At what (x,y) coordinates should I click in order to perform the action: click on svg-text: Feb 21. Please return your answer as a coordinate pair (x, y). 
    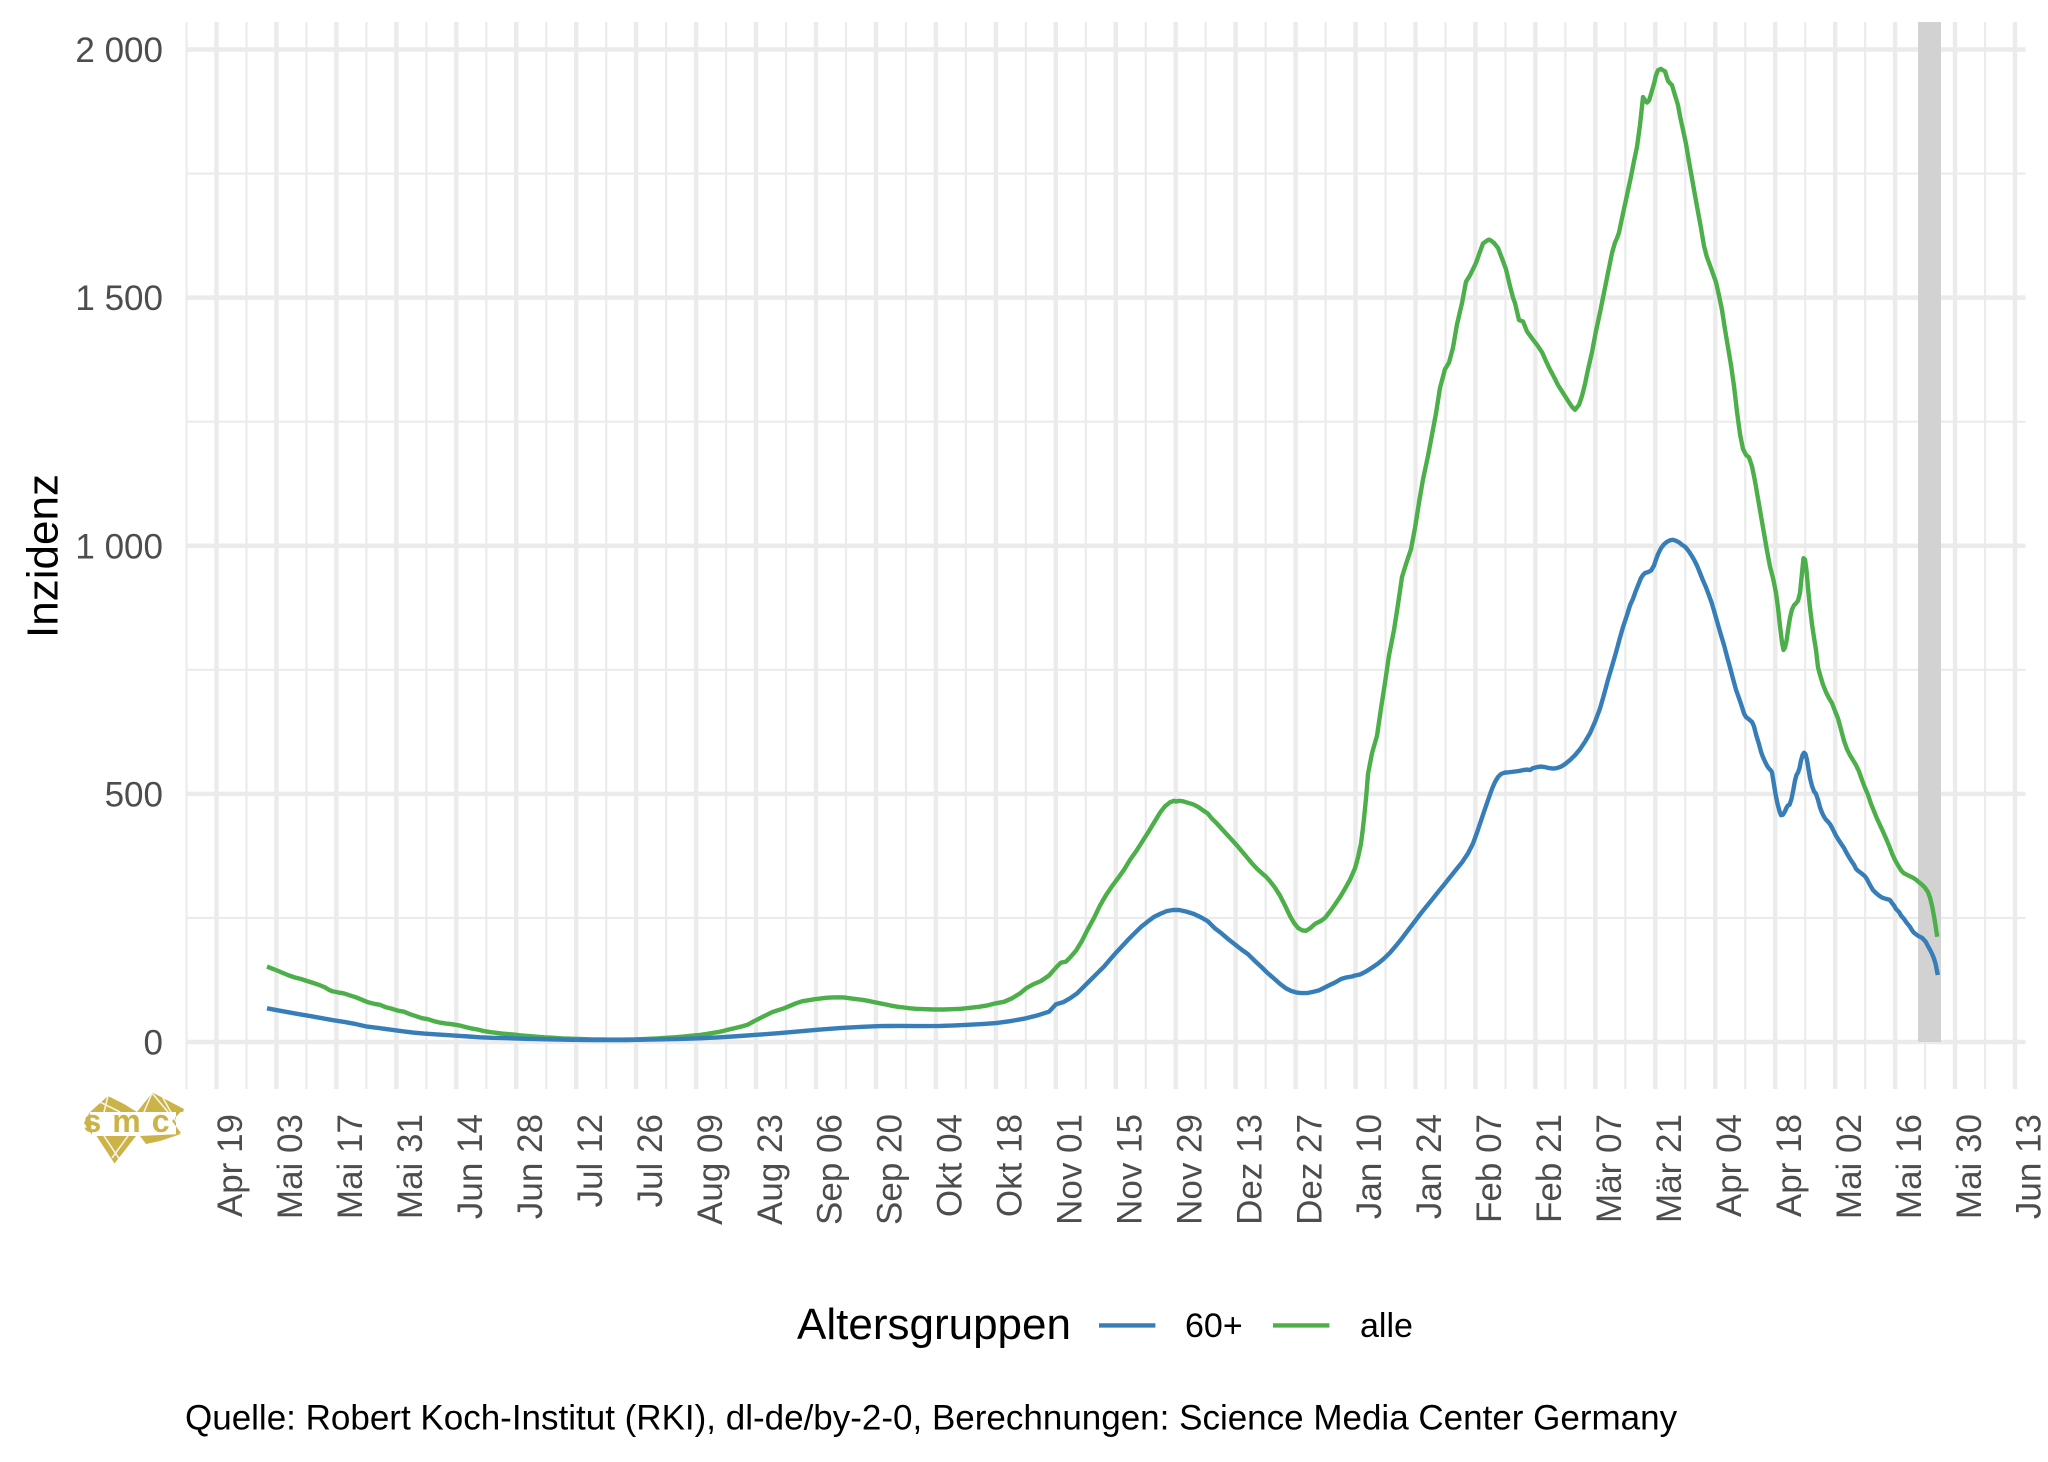
    Looking at the image, I should click on (1549, 1168).